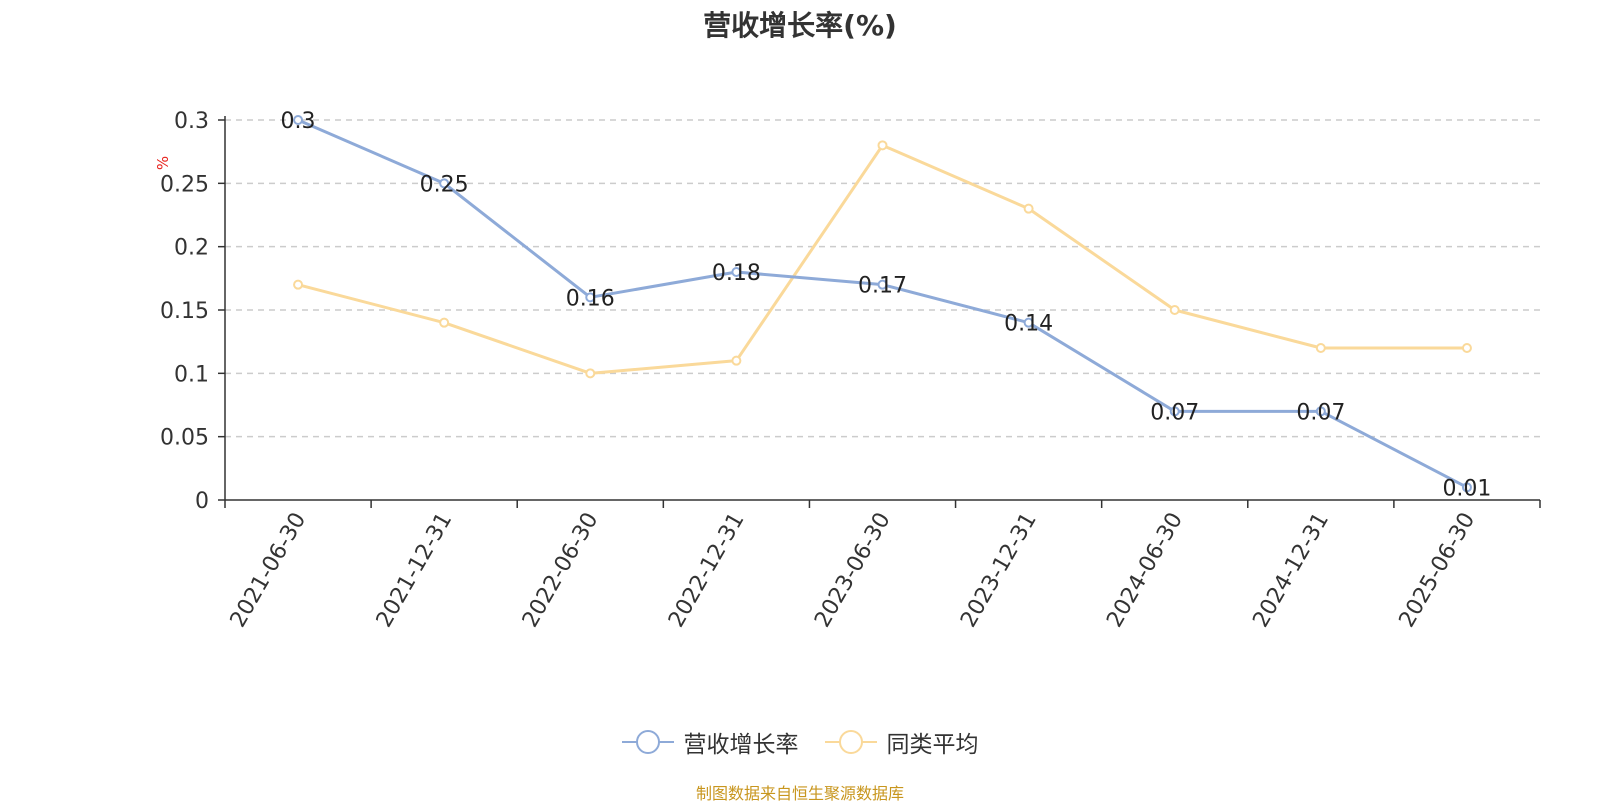  What do you see at coordinates (184, 184) in the screenshot?
I see `y-tick-label: 0.25` at bounding box center [184, 184].